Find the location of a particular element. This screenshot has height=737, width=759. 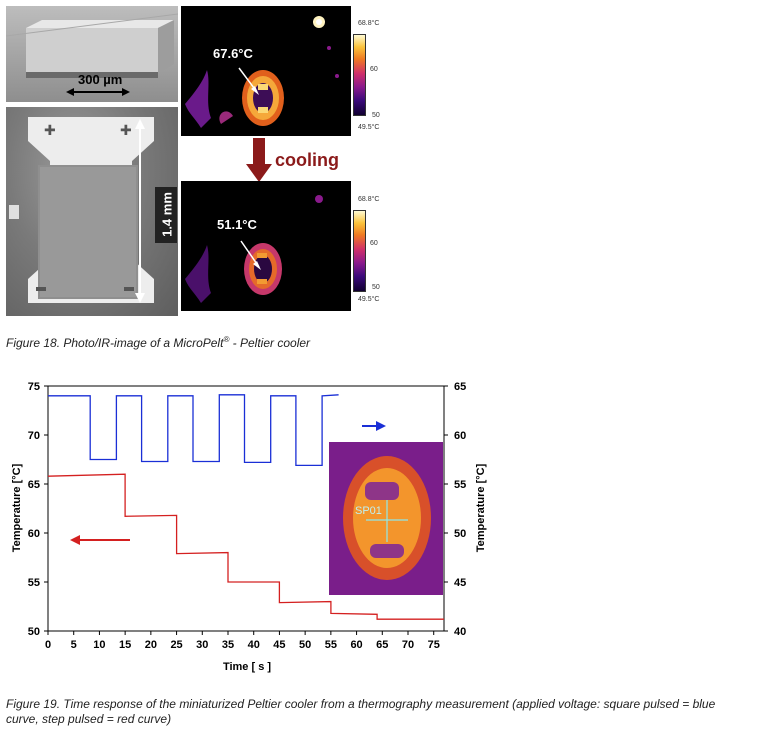

scale-bar-label: 300 µm is located at coordinates (100, 79).